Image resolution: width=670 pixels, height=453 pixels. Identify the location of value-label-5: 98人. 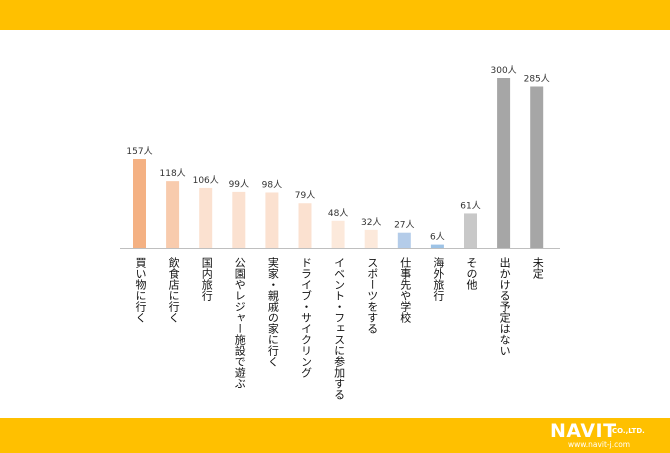
(272, 184).